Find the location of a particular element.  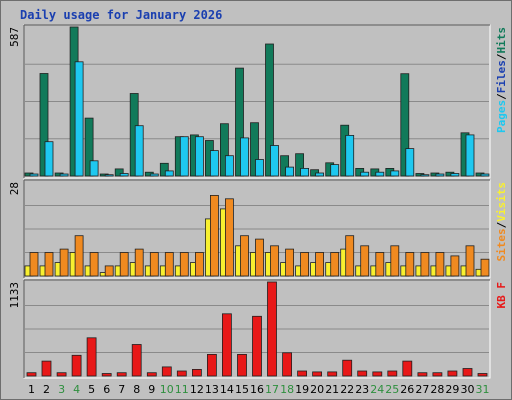

legend-entry: Hits is located at coordinates (501, 40).